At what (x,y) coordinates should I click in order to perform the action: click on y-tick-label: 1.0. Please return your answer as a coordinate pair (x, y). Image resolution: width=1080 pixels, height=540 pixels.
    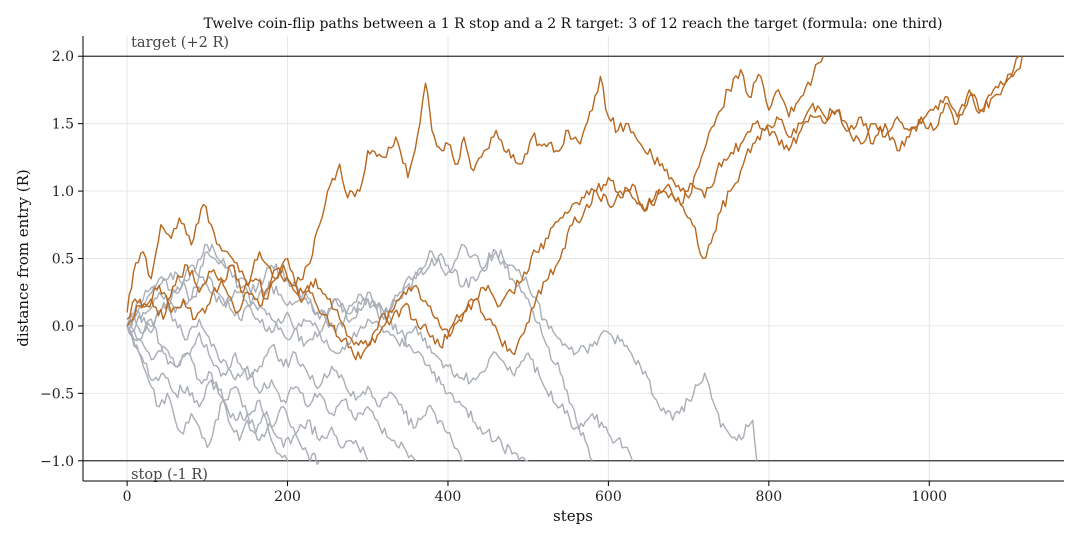
    Looking at the image, I should click on (63, 192).